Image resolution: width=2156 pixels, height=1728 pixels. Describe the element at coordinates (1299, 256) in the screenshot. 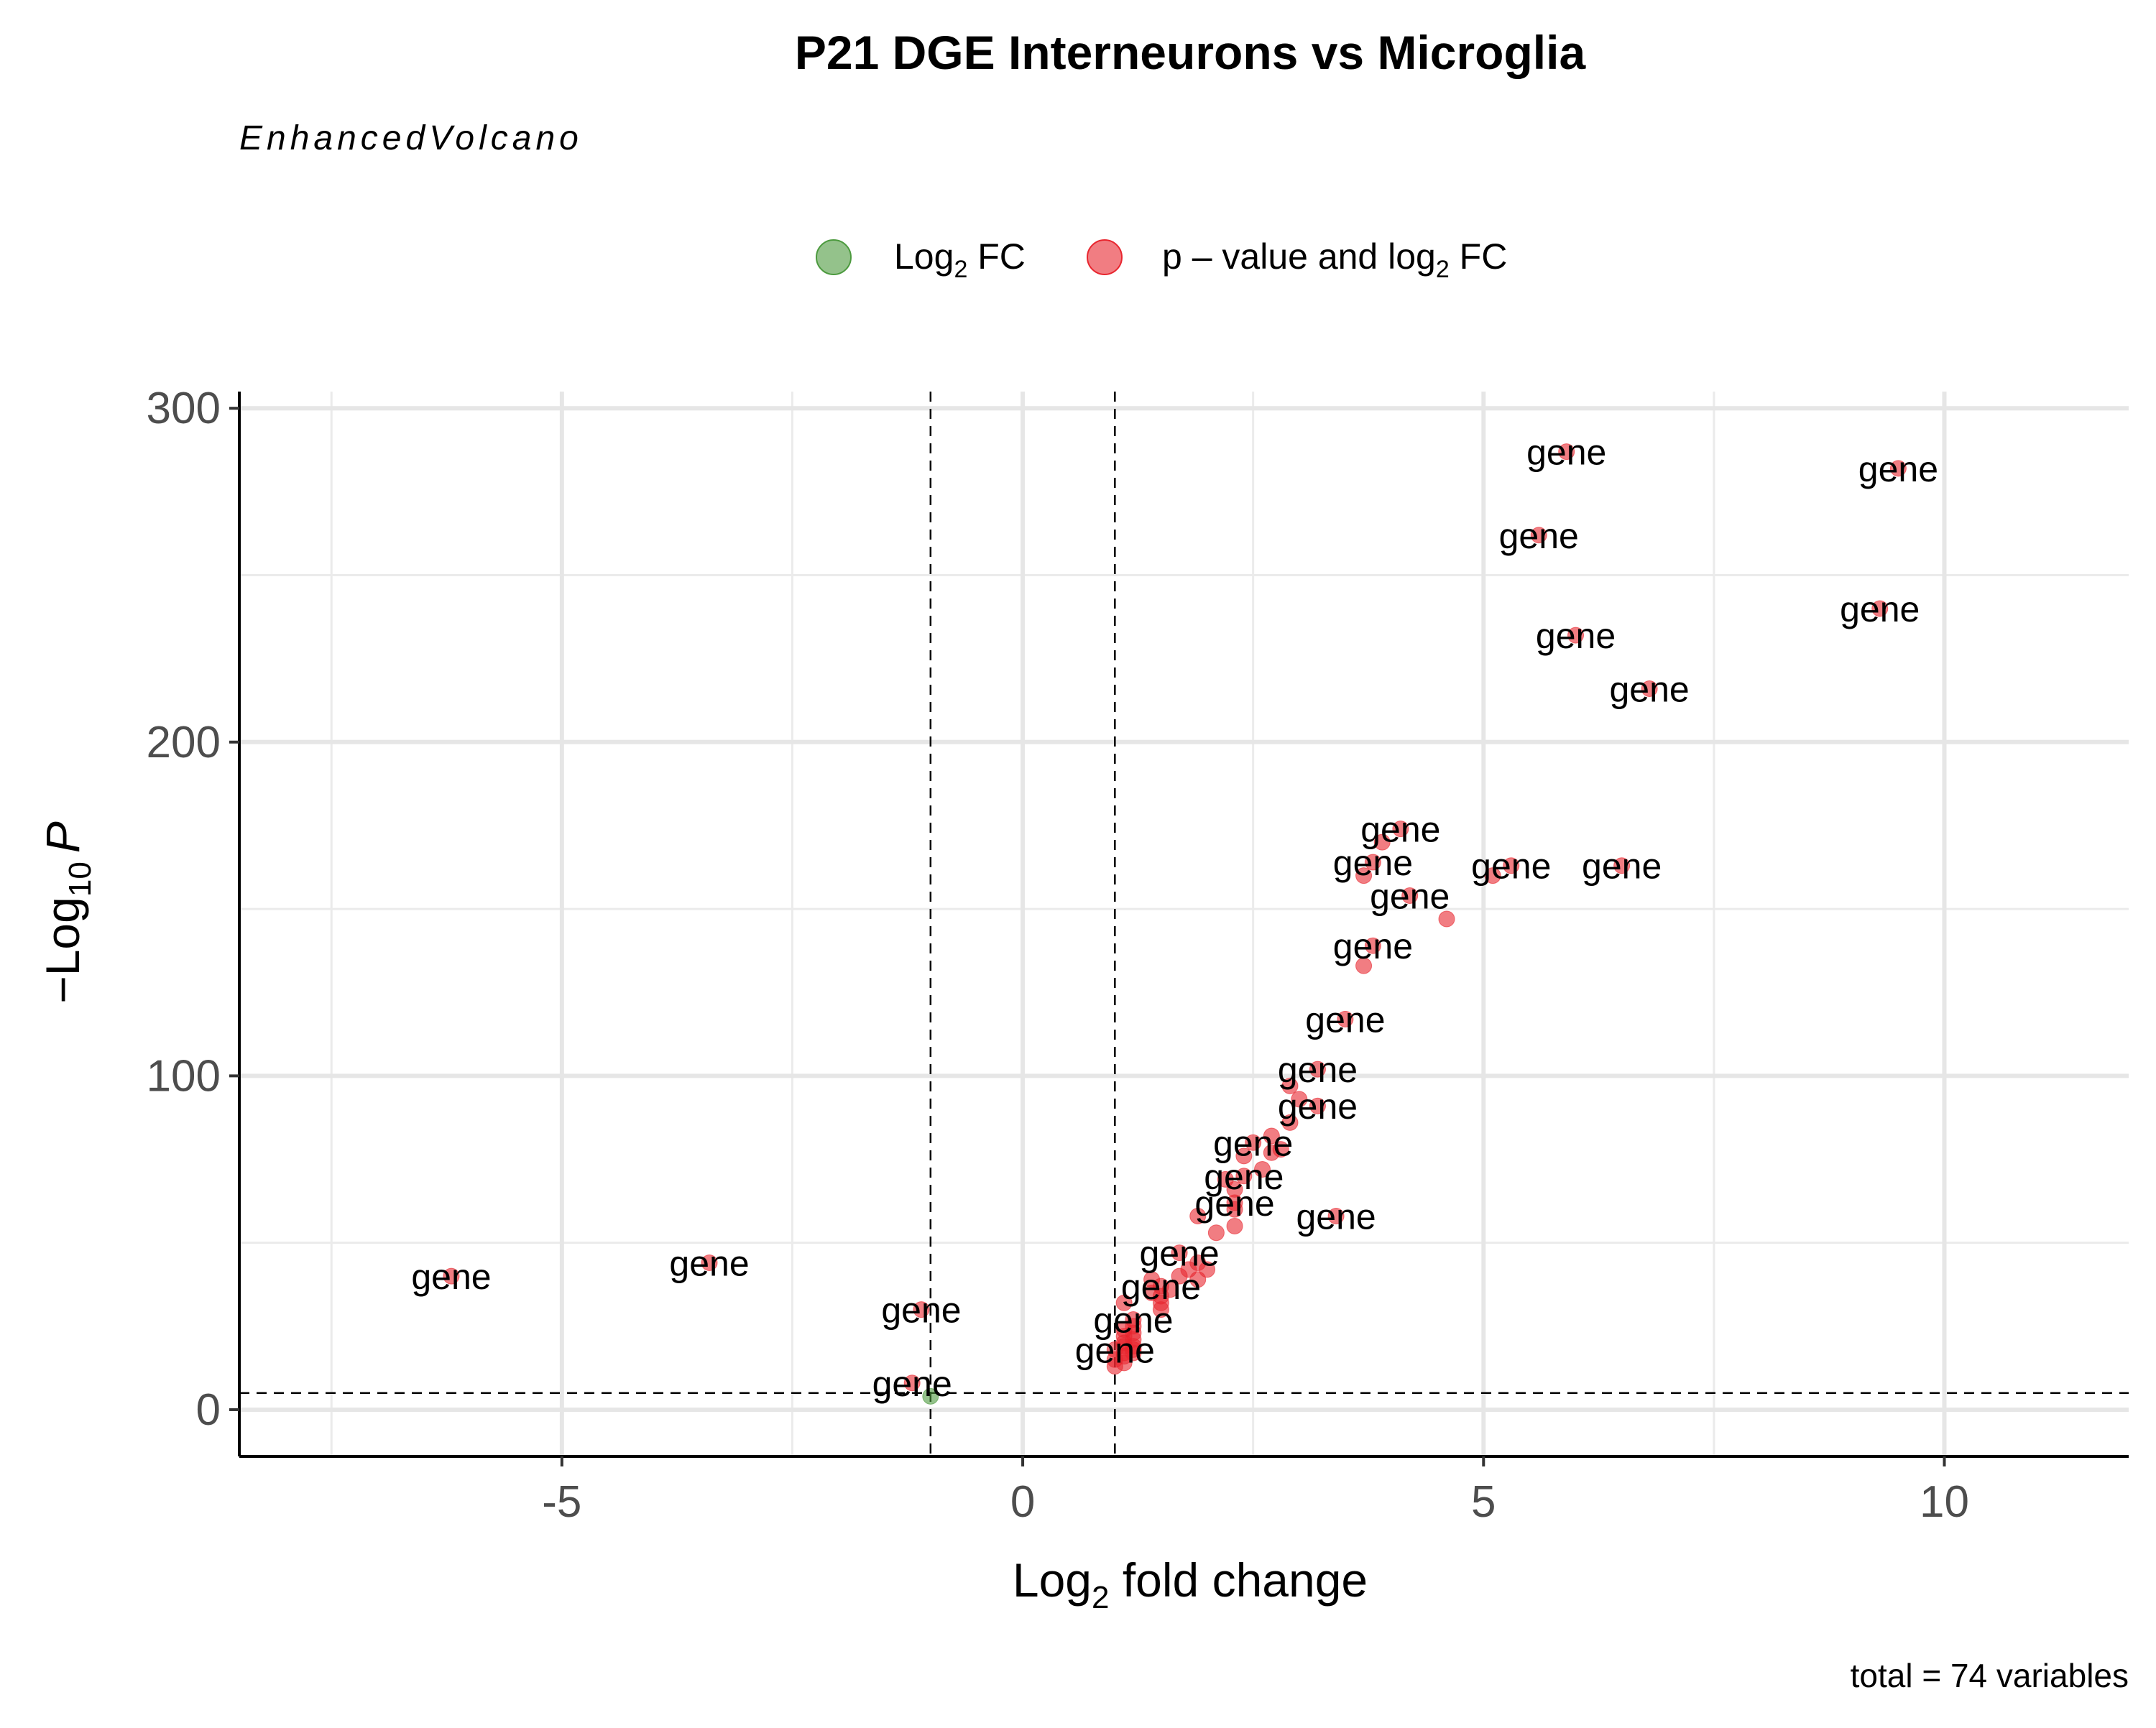

I see `legend-both-text: p – value and log` at that location.